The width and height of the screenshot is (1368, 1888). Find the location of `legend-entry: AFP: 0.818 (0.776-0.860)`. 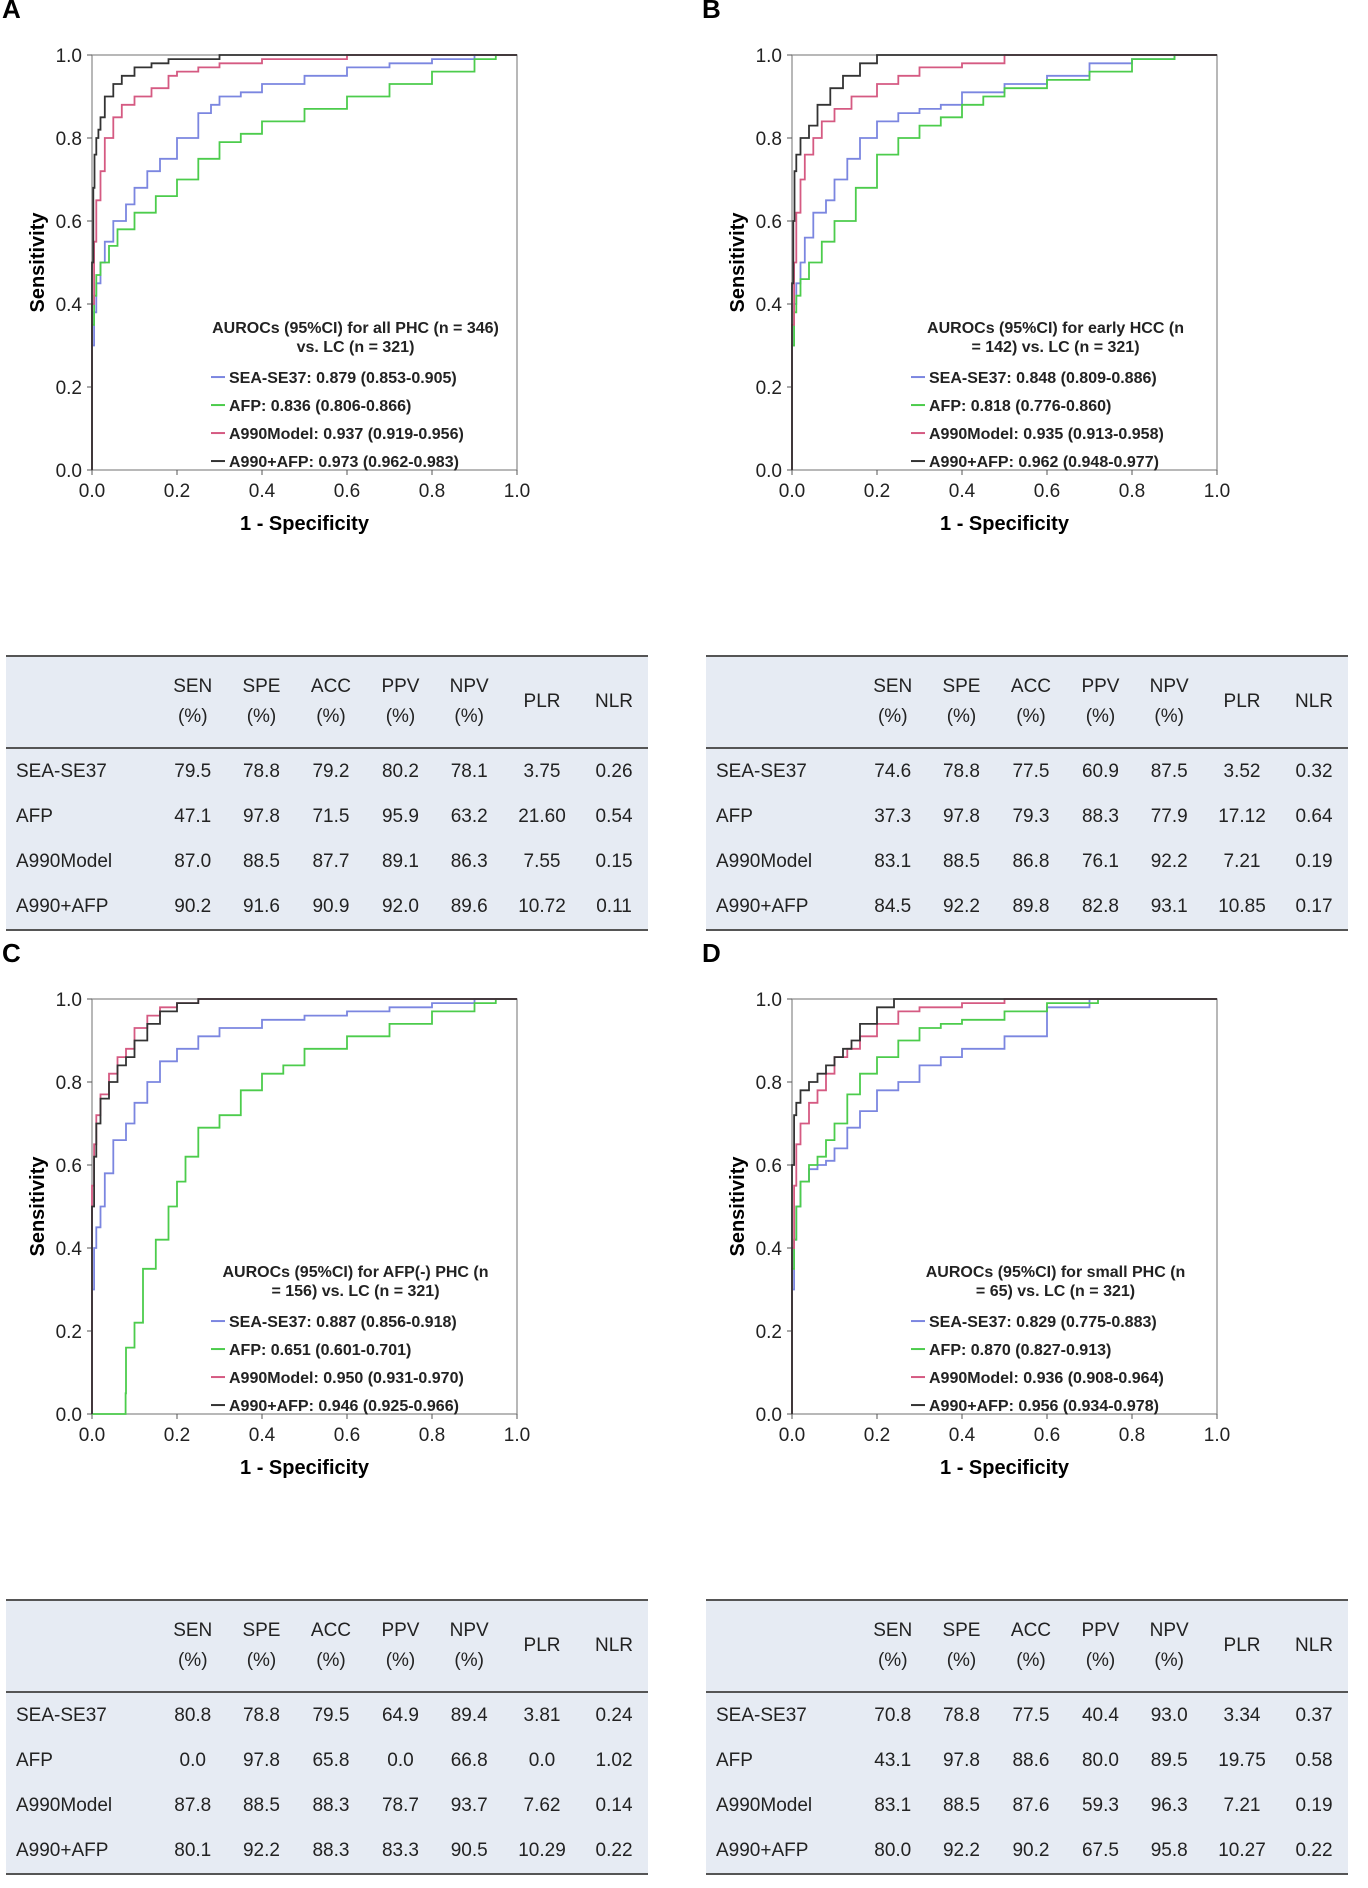

legend-entry: AFP: 0.818 (0.776-0.860) is located at coordinates (1020, 406).